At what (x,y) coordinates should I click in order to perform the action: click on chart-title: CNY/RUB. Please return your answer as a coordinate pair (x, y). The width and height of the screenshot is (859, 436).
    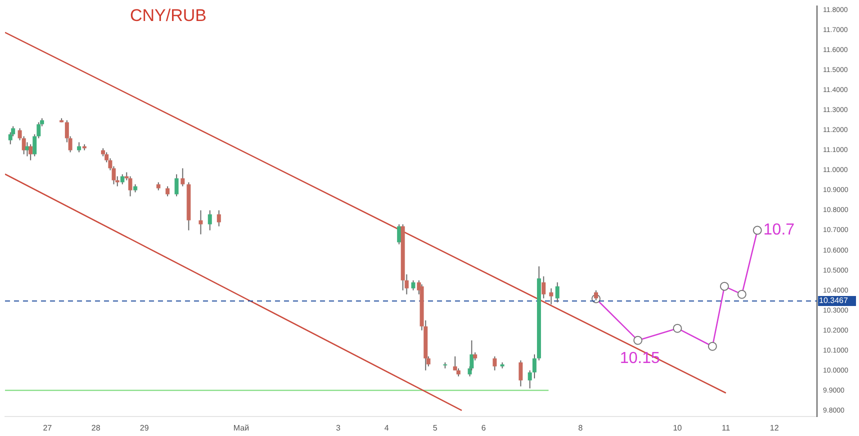
    Looking at the image, I should click on (168, 16).